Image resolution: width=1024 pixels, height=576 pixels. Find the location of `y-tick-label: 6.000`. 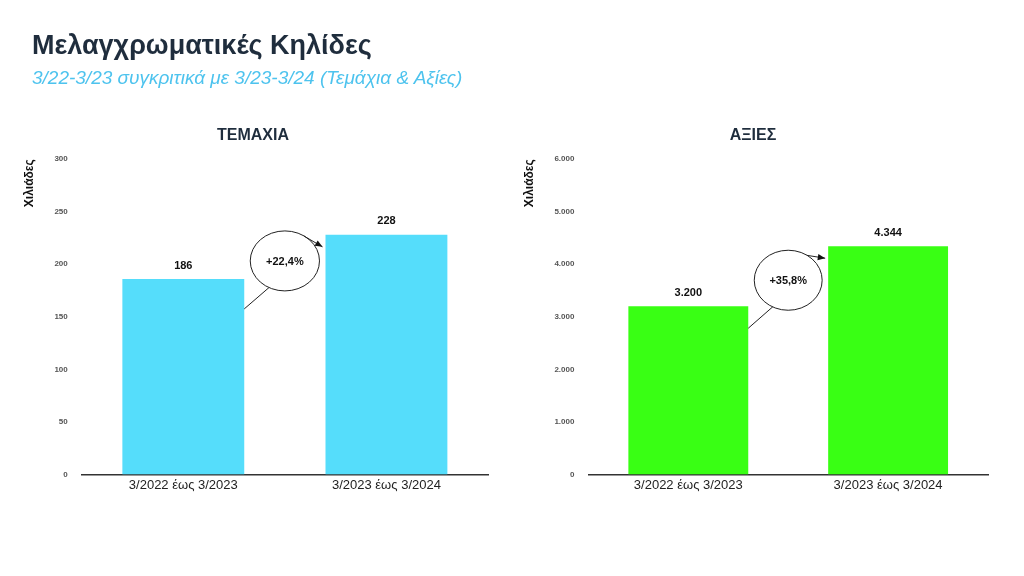

y-tick-label: 6.000 is located at coordinates (564, 159).